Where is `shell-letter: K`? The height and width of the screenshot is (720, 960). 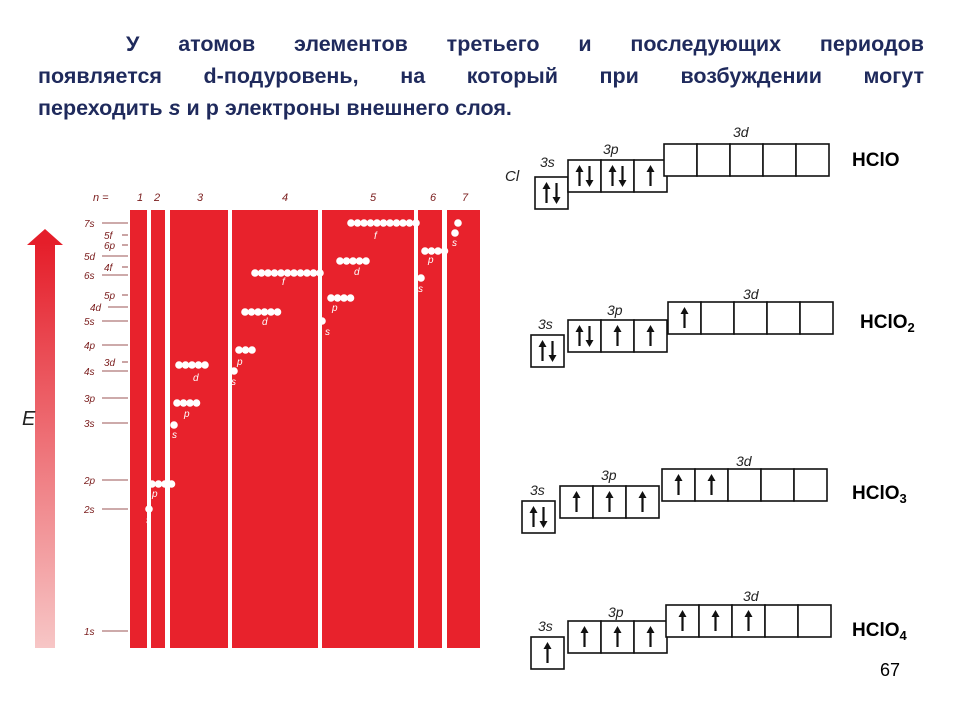 shell-letter: K is located at coordinates (134, 654).